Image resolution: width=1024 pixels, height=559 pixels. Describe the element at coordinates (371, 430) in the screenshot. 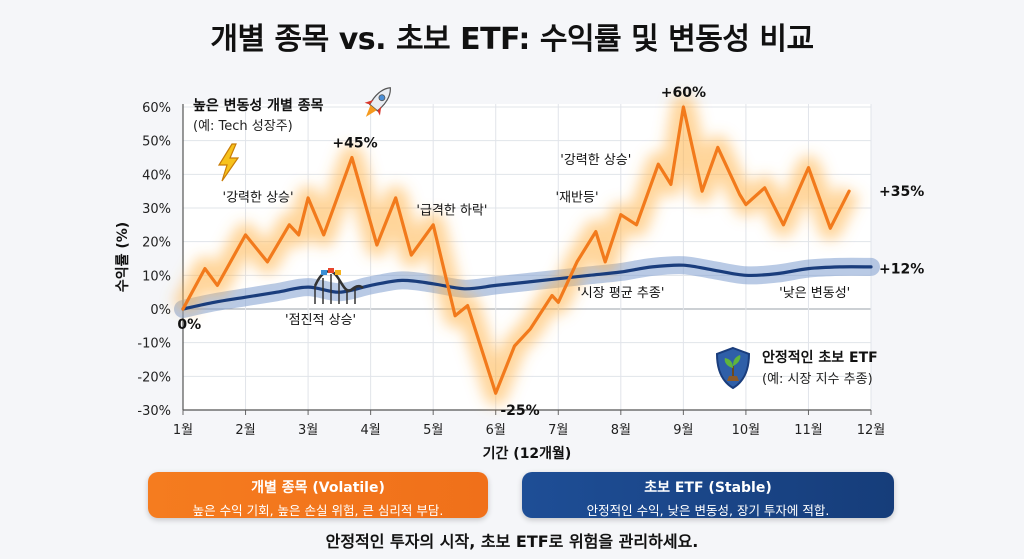

I see `x-tick-label: 4월` at that location.